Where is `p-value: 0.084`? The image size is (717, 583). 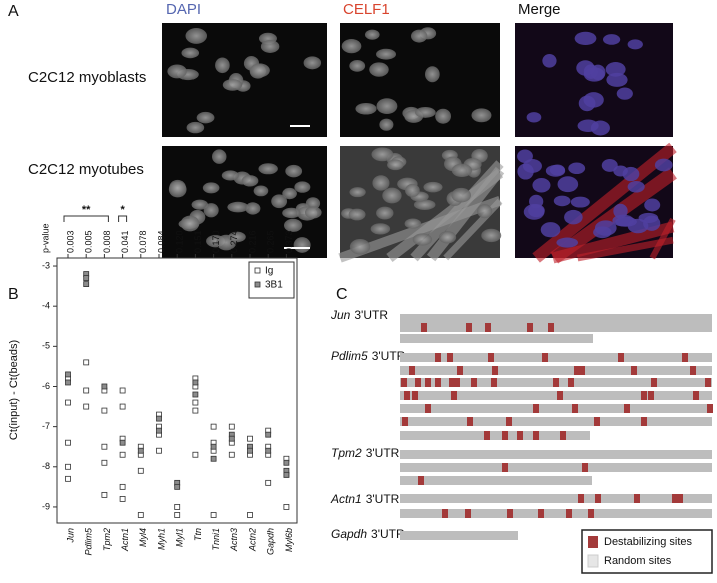 p-value: 0.084 is located at coordinates (161, 241).